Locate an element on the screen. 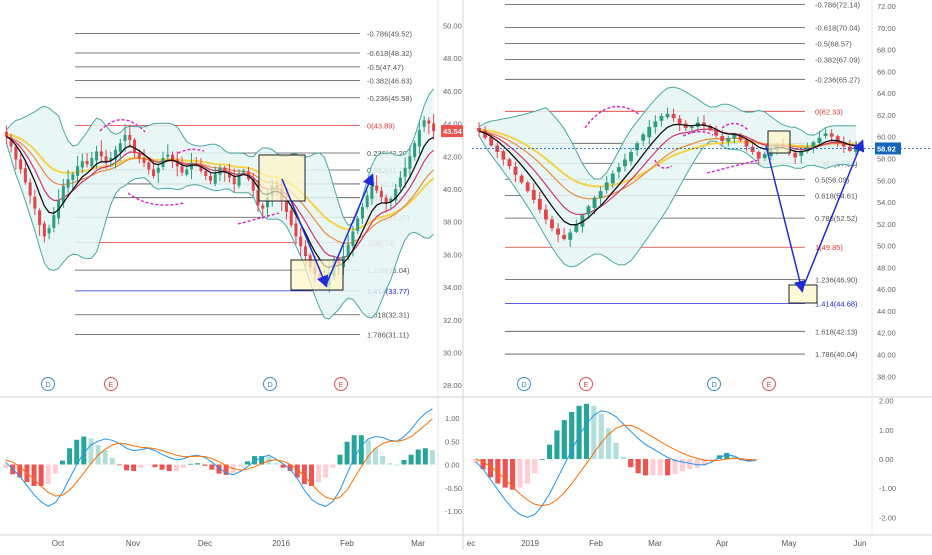 The width and height of the screenshot is (932, 555). right-bollinger-band is located at coordinates (667, 177).